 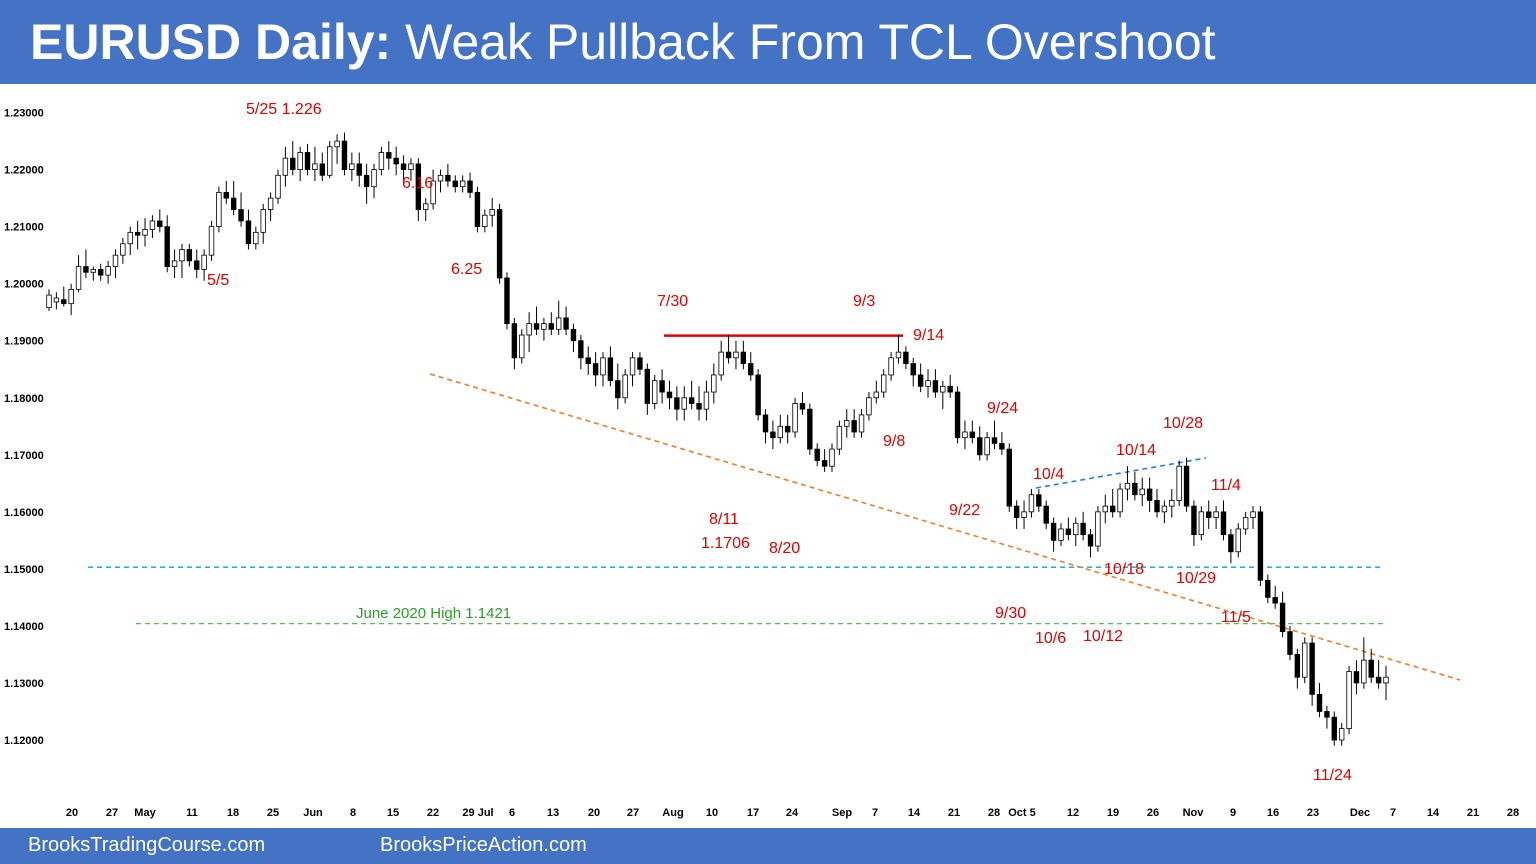 What do you see at coordinates (466, 269) in the screenshot?
I see `date-annotation: 6.25` at bounding box center [466, 269].